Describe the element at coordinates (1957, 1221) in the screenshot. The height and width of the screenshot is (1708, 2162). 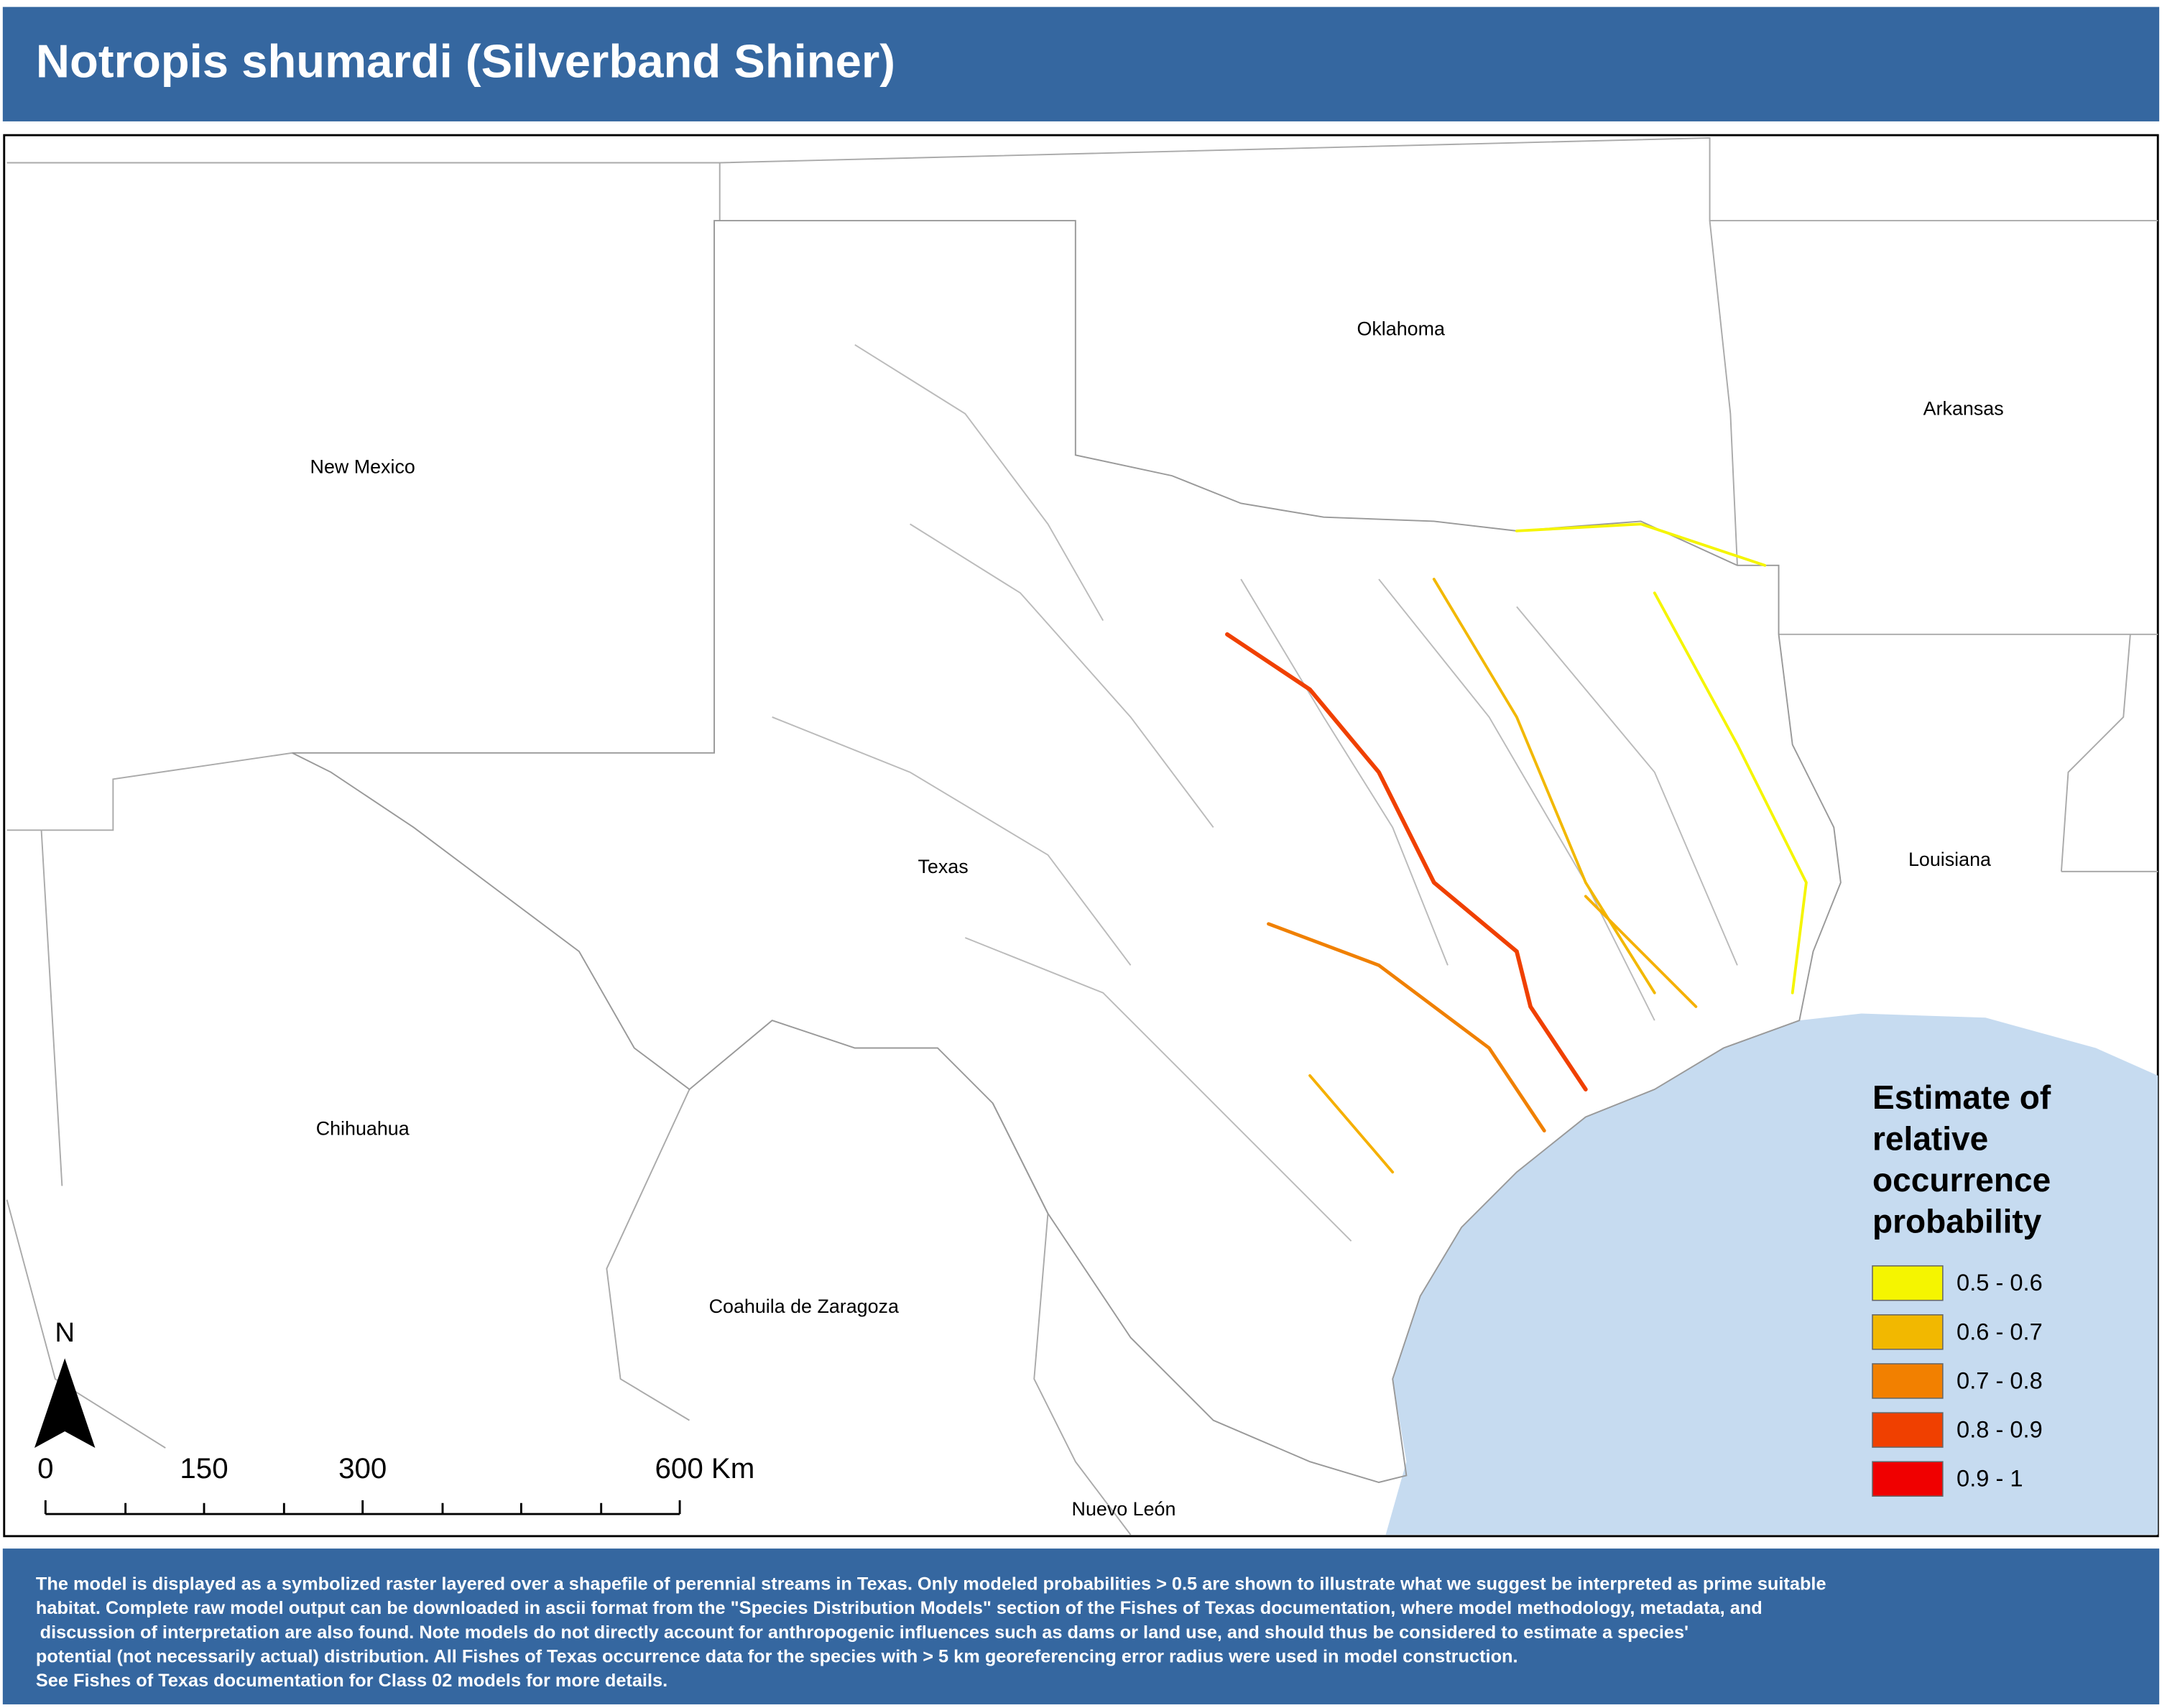
I see `legend-title: probability` at that location.